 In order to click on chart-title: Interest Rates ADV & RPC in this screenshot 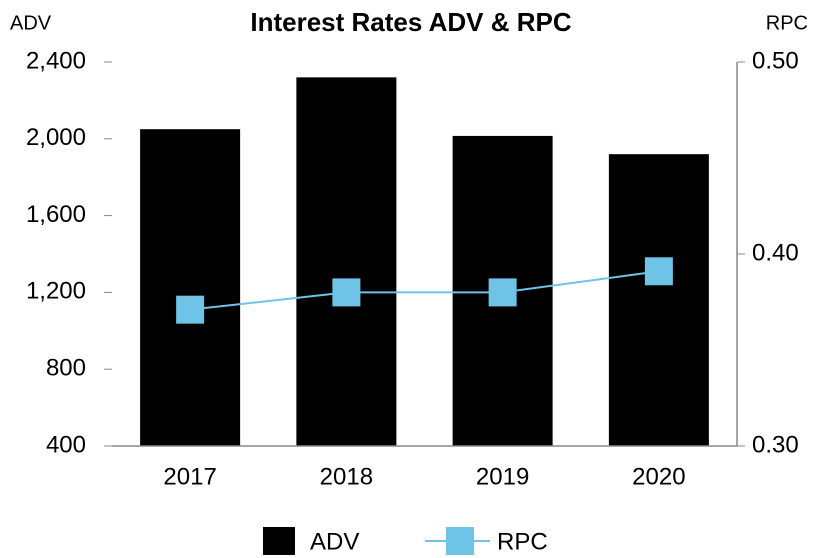, I will do `click(410, 22)`.